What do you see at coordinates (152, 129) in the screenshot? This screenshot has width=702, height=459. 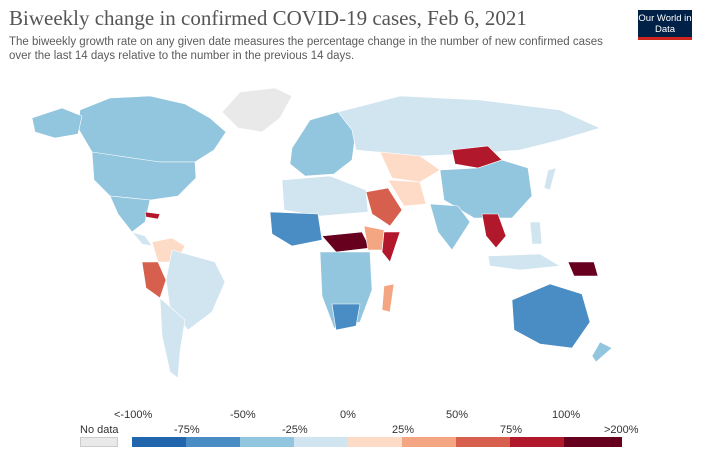 I see `region-canada` at bounding box center [152, 129].